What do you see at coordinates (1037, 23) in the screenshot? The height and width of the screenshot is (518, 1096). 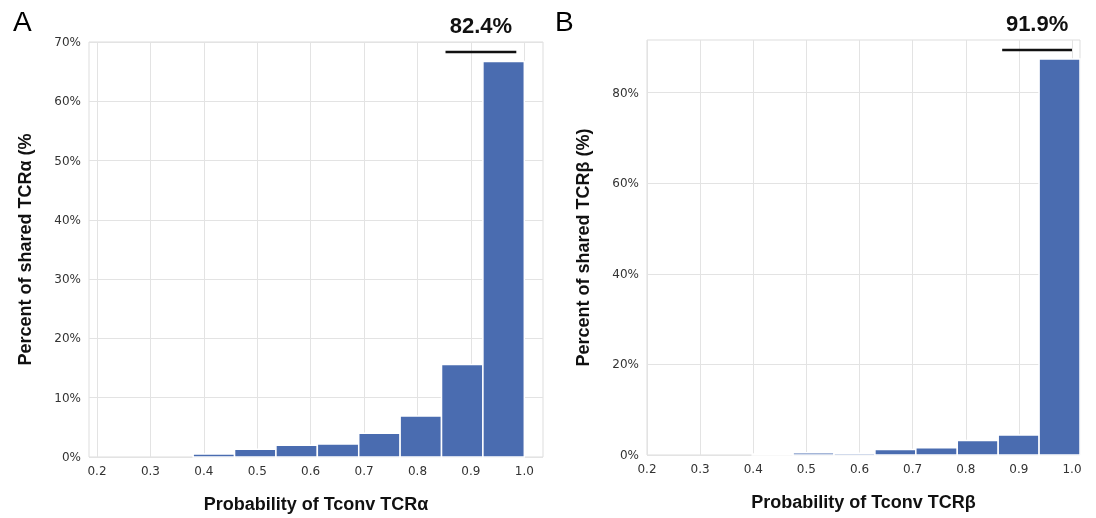 I see `text: 91.9%` at bounding box center [1037, 23].